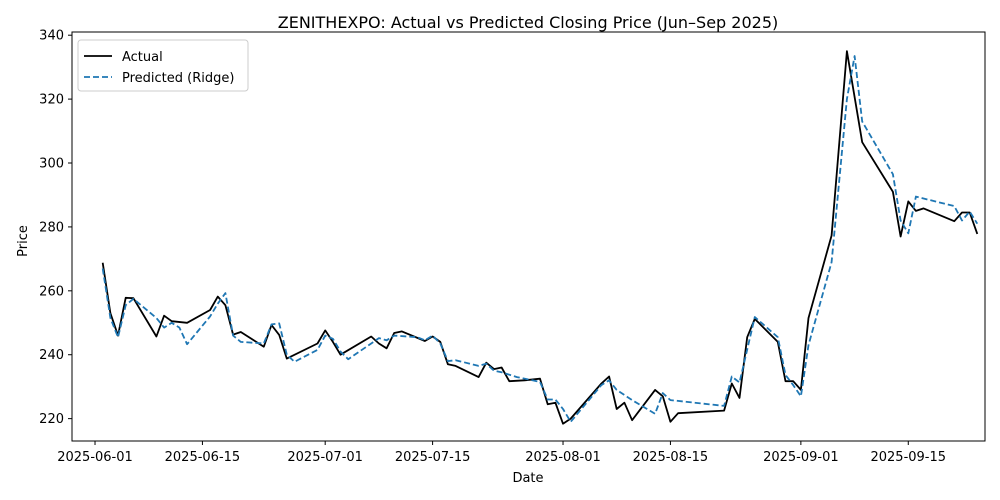  Describe the element at coordinates (671, 457) in the screenshot. I see `x-tick-label: 2025-08-15` at that location.